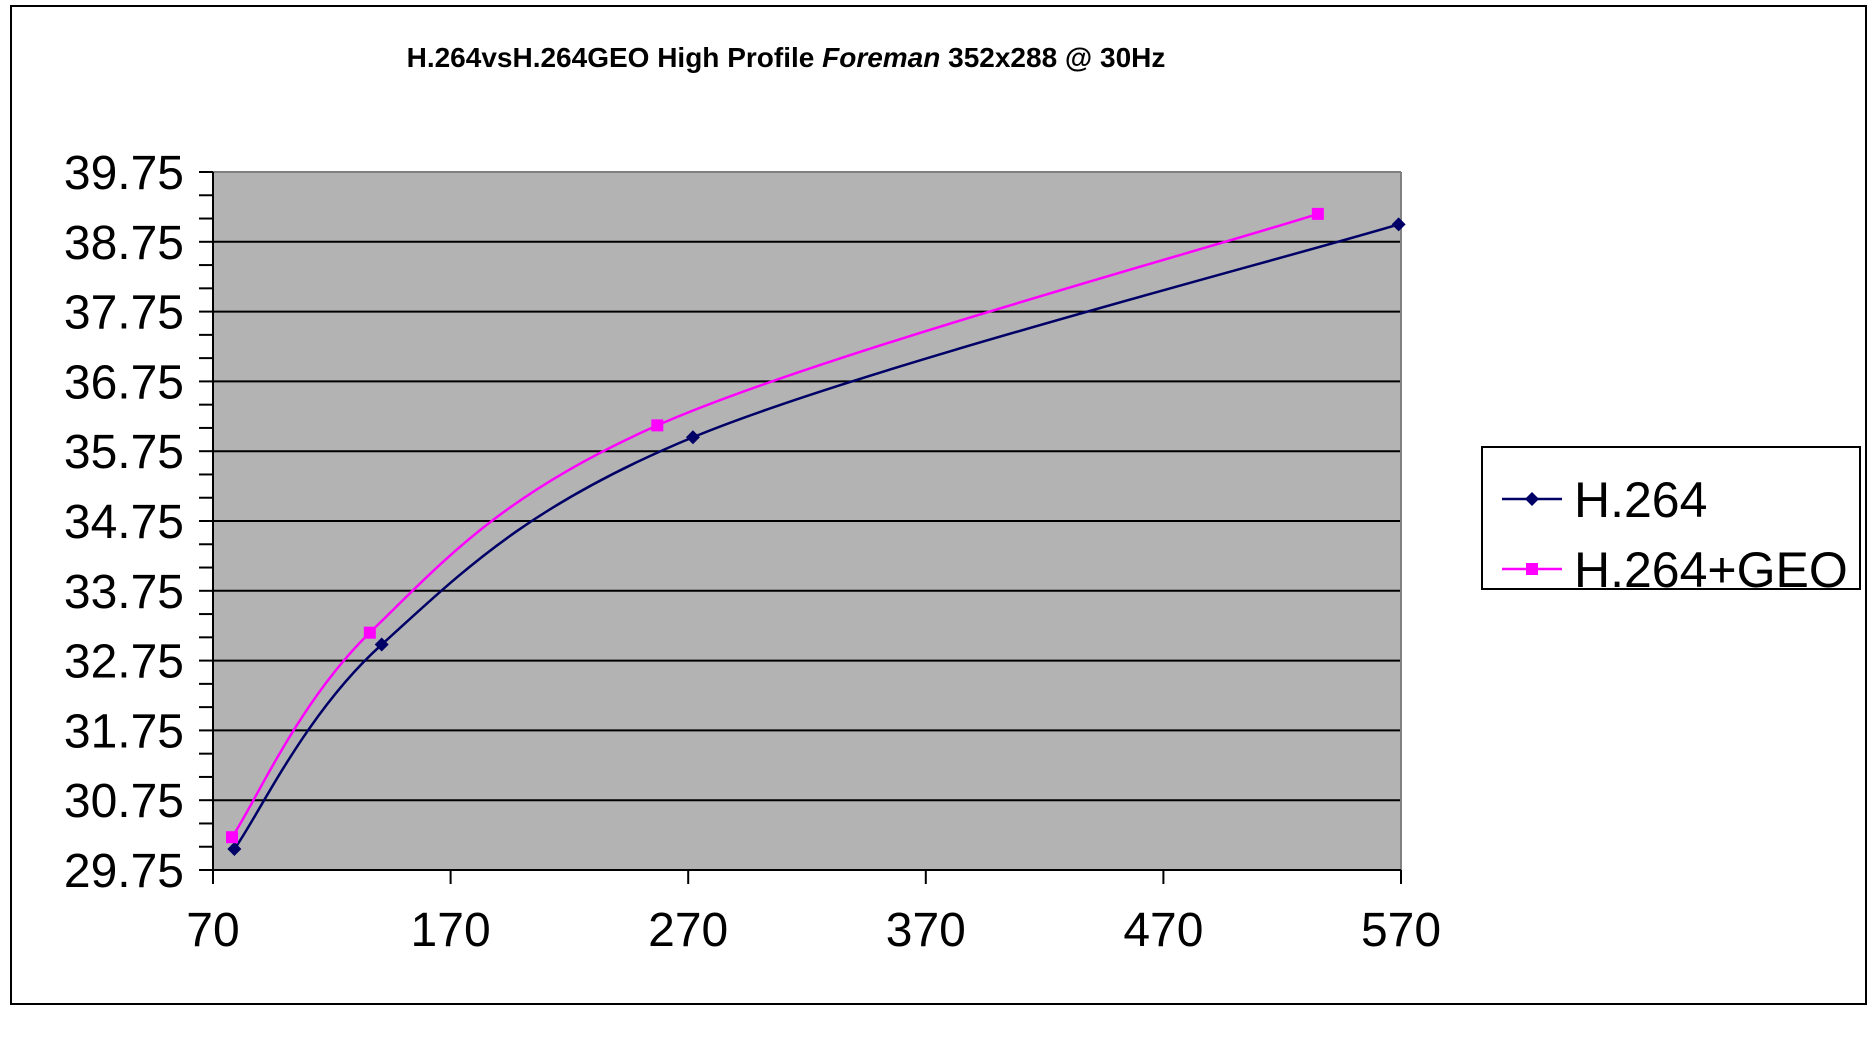 This screenshot has width=1872, height=1060. What do you see at coordinates (1640, 500) in the screenshot?
I see `legend-label: H.264` at bounding box center [1640, 500].